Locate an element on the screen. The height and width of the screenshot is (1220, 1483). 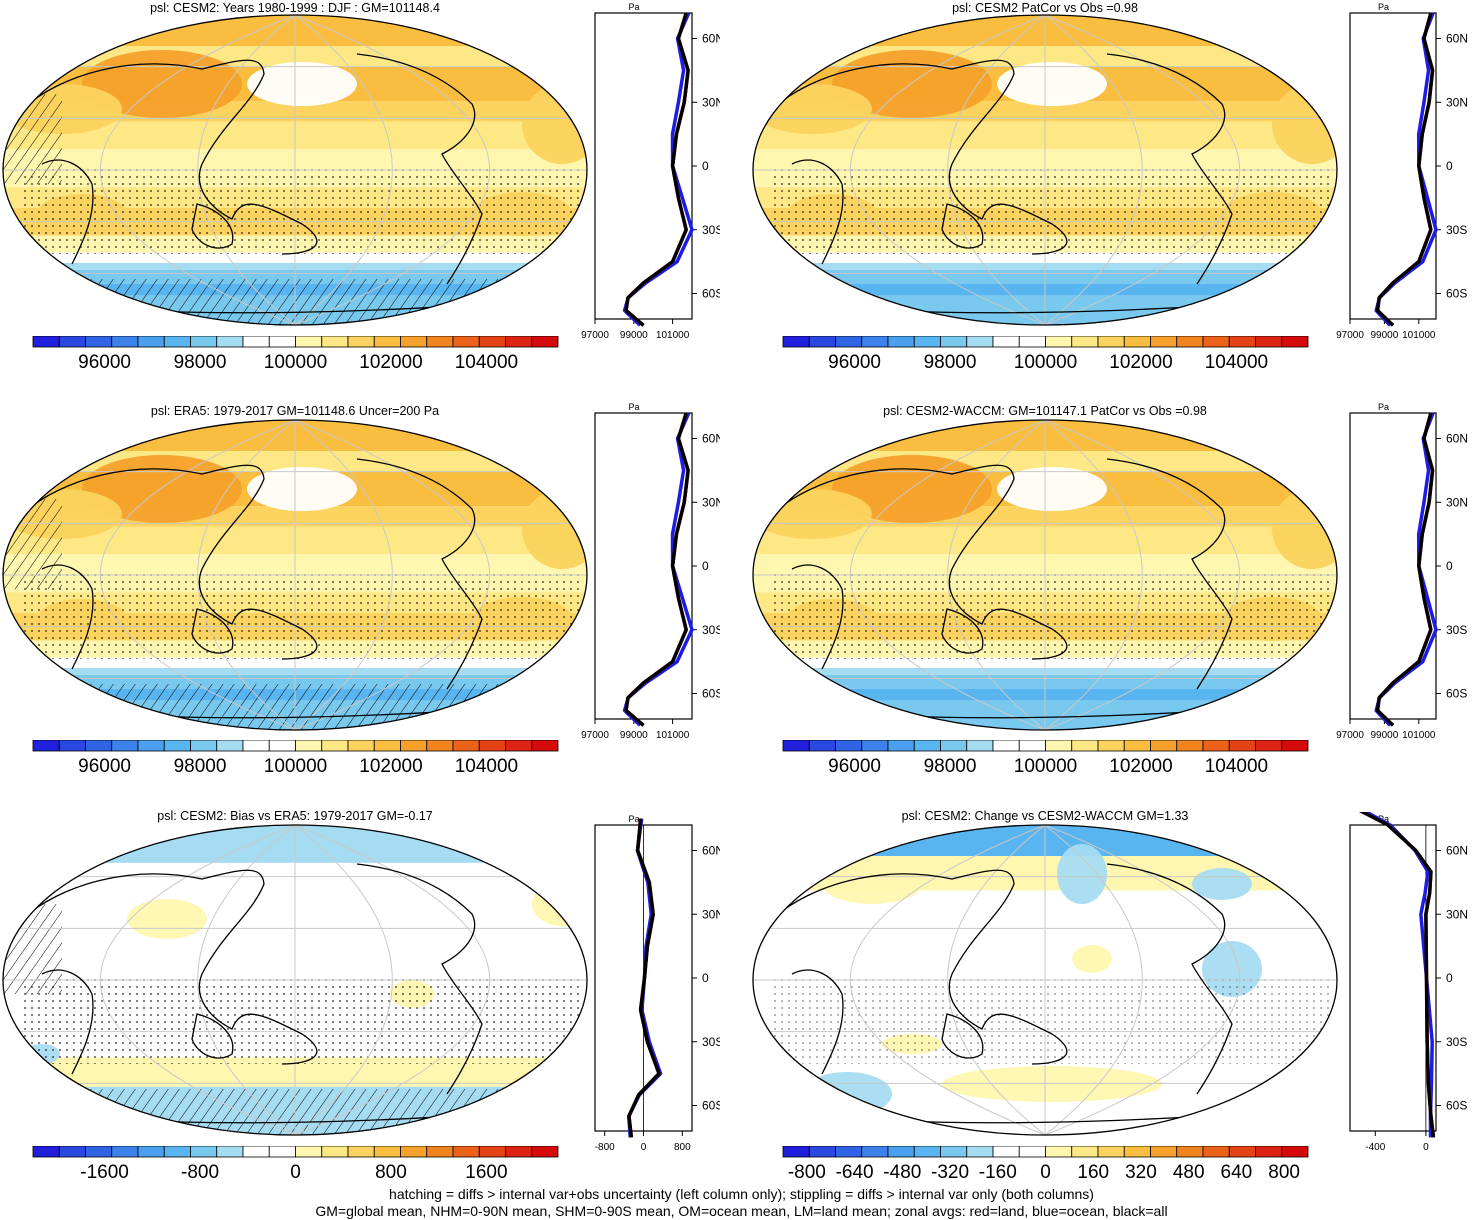
colorbar-tick-label: -160 is located at coordinates (998, 1172).